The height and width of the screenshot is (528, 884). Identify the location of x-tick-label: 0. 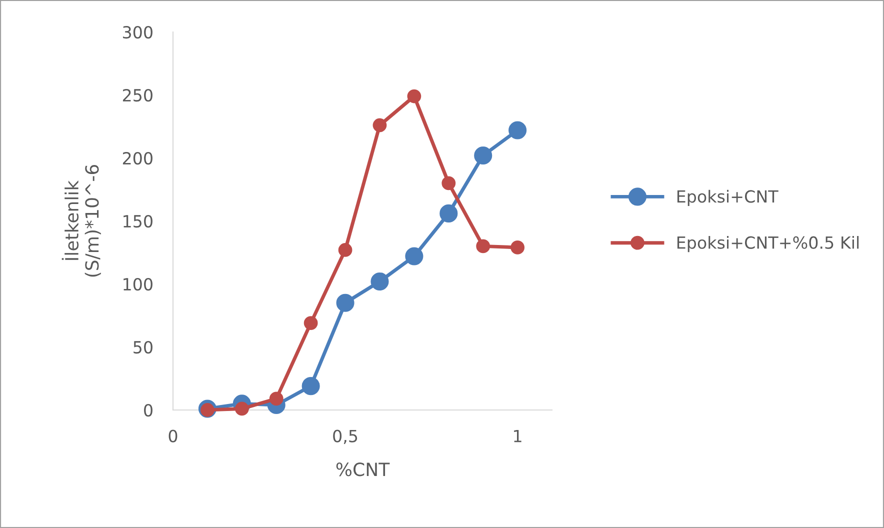
(173, 436).